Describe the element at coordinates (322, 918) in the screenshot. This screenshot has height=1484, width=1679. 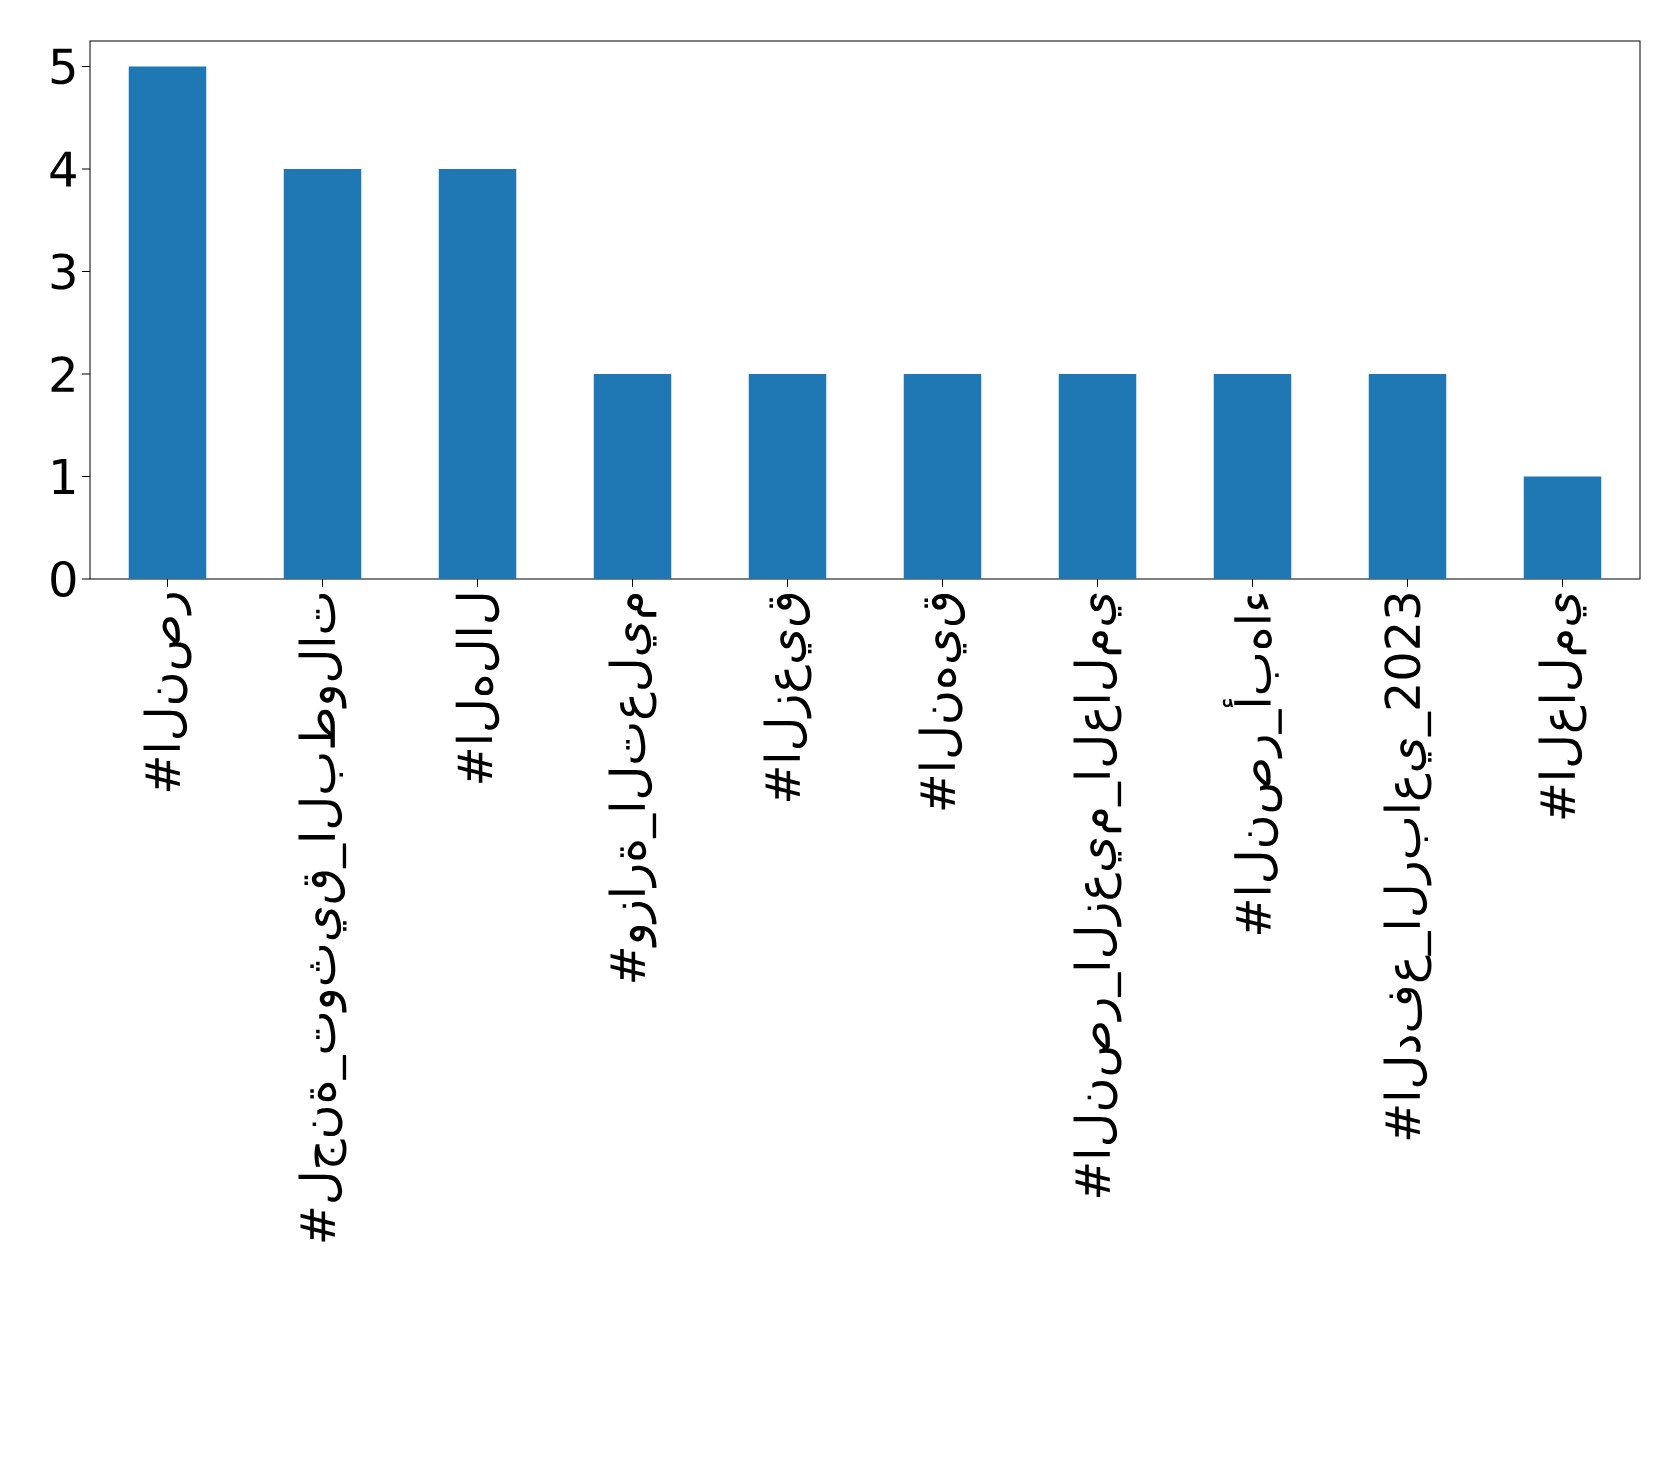
I see `x-tick-label: #لجنة_توثيق_البطولات` at that location.